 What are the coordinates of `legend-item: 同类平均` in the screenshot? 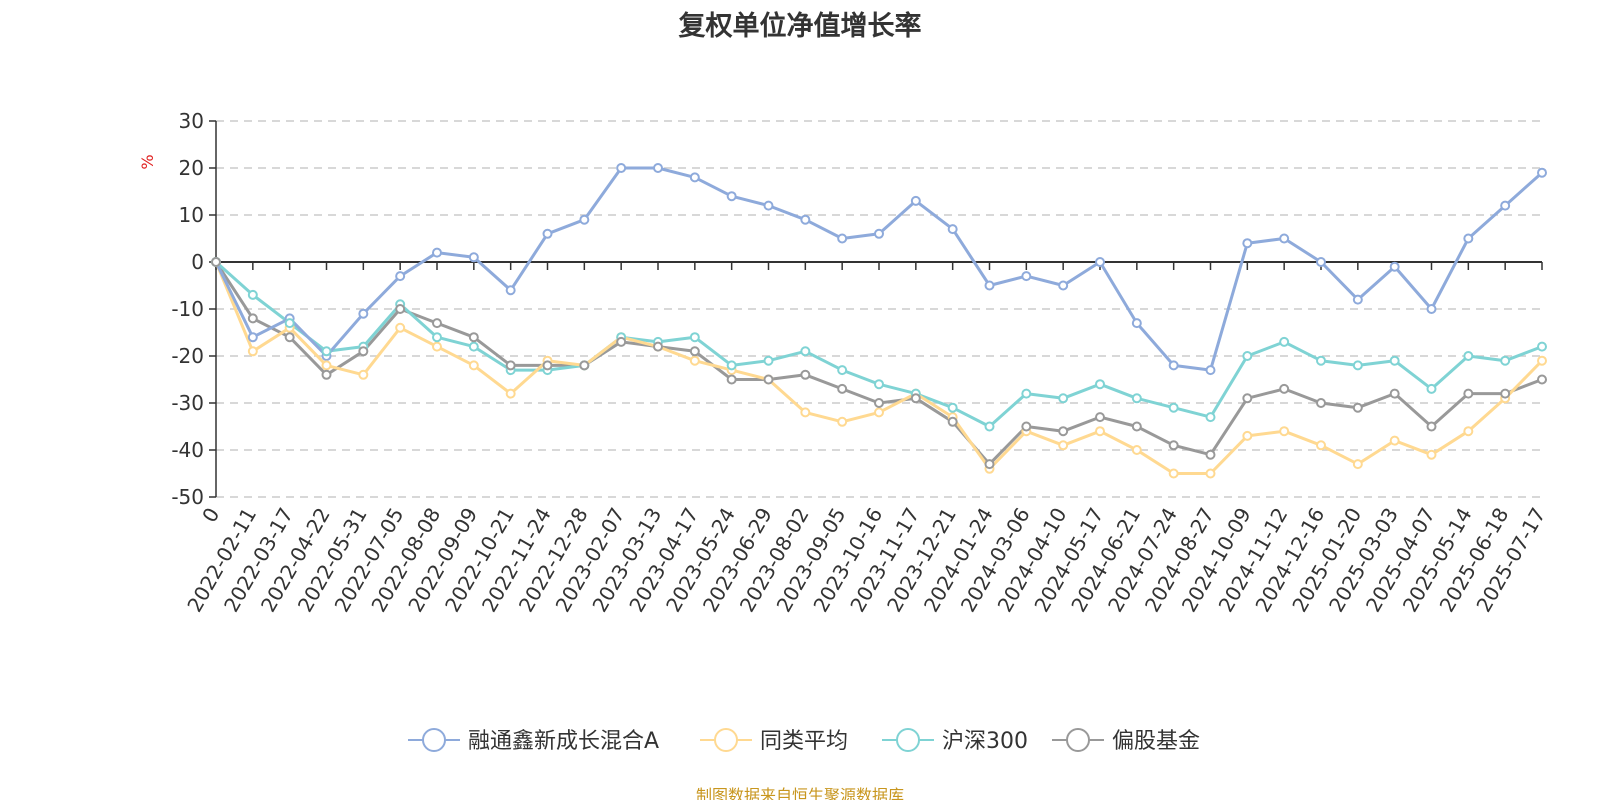 It's located at (774, 741).